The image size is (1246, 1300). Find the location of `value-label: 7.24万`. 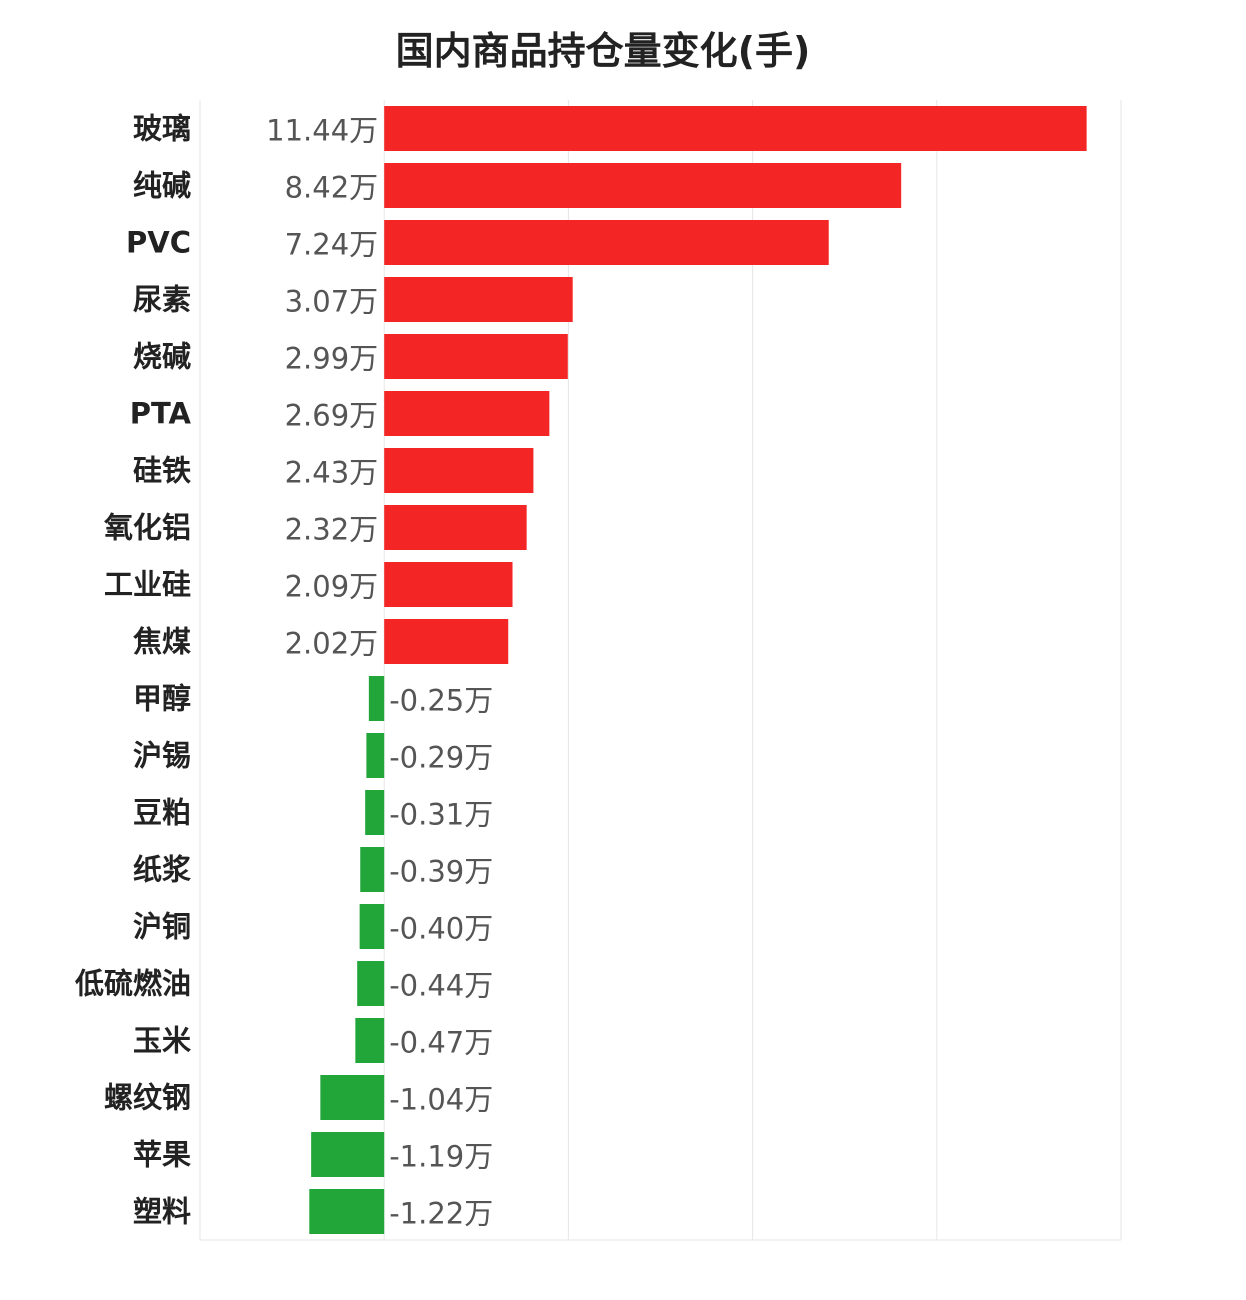

value-label: 7.24万 is located at coordinates (332, 245).